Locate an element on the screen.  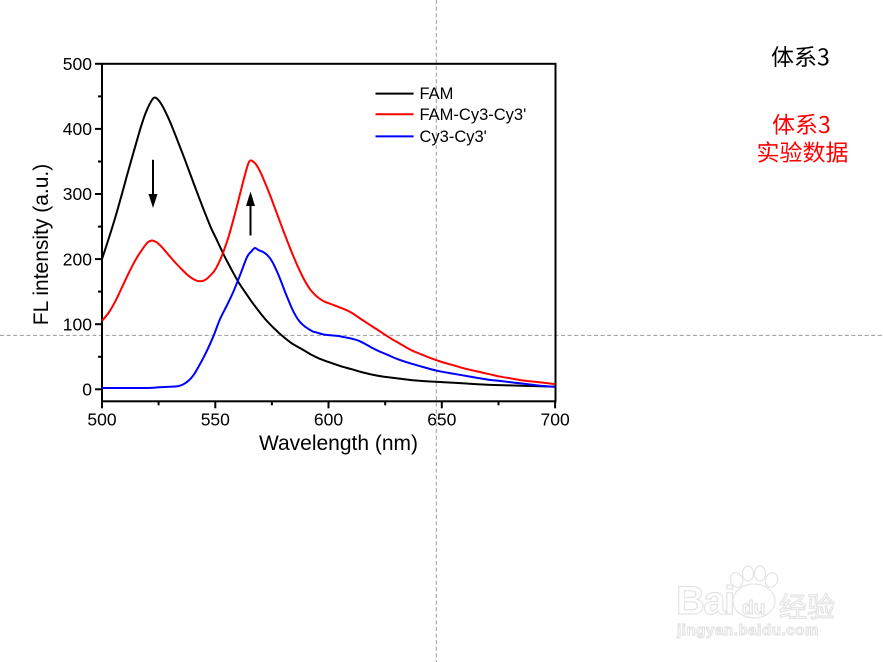
svg-text: FAM-Cy3-Cy3' is located at coordinates (473, 115).